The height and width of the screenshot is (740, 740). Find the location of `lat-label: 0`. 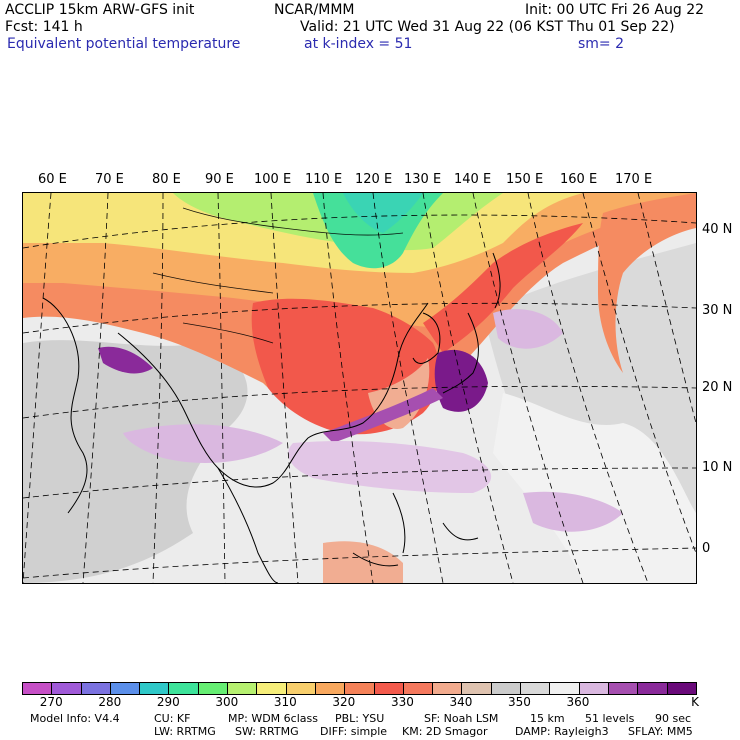

lat-label: 0 is located at coordinates (706, 548).